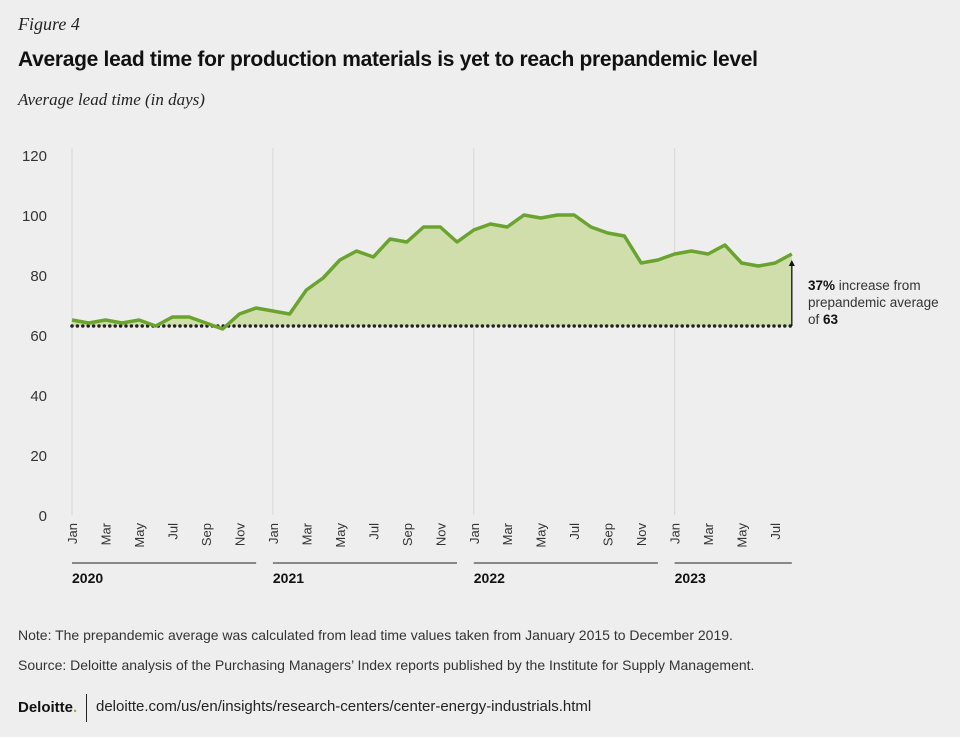 This screenshot has height=737, width=960. What do you see at coordinates (873, 302) in the screenshot?
I see `annotation-line-2: prepandemic average` at bounding box center [873, 302].